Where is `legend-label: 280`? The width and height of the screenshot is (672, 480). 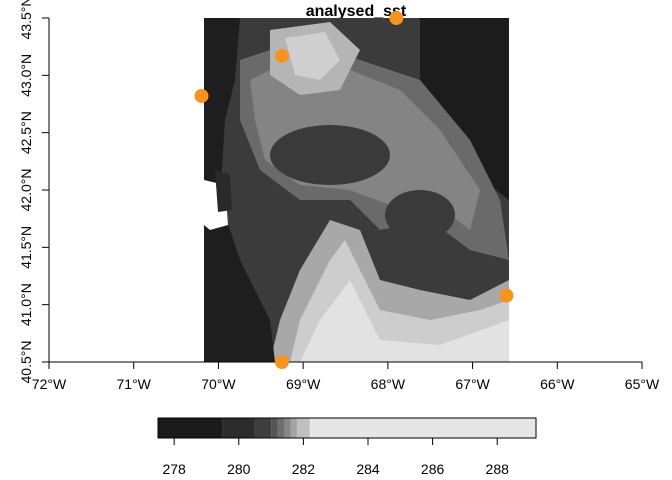 legend-label: 280 is located at coordinates (239, 469).